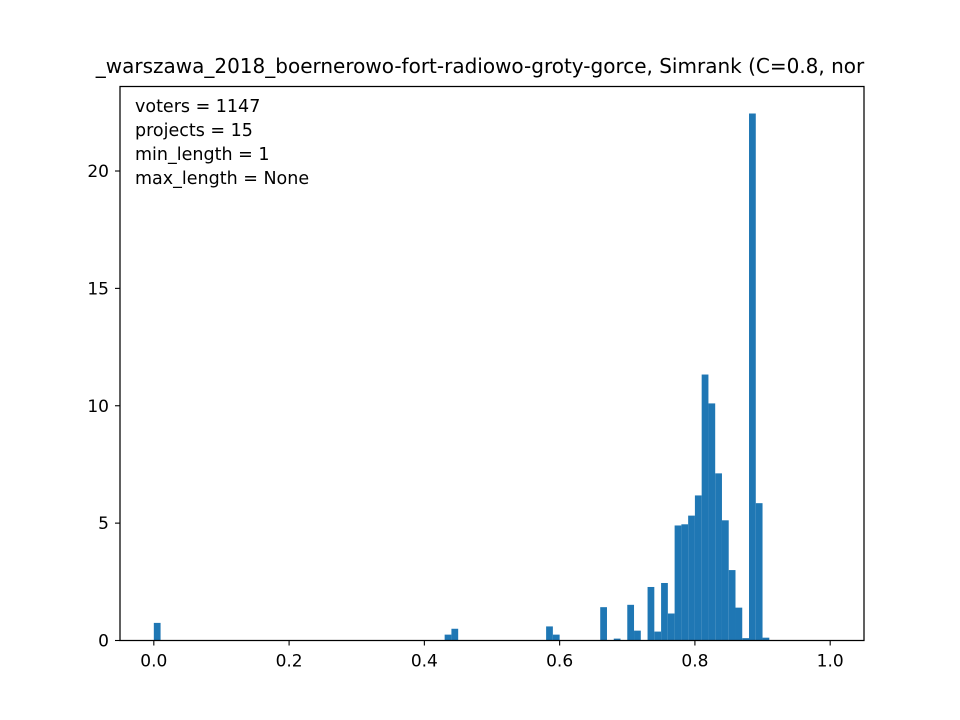 The image size is (960, 720). What do you see at coordinates (424, 662) in the screenshot?
I see `x-tick-label: 0.4` at bounding box center [424, 662].